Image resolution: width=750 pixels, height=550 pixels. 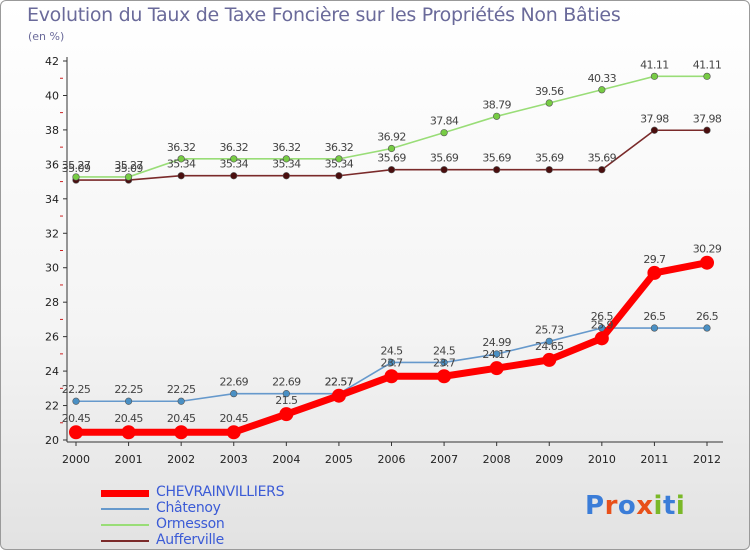 I want to click on data-label: 36.92, so click(x=391, y=137).